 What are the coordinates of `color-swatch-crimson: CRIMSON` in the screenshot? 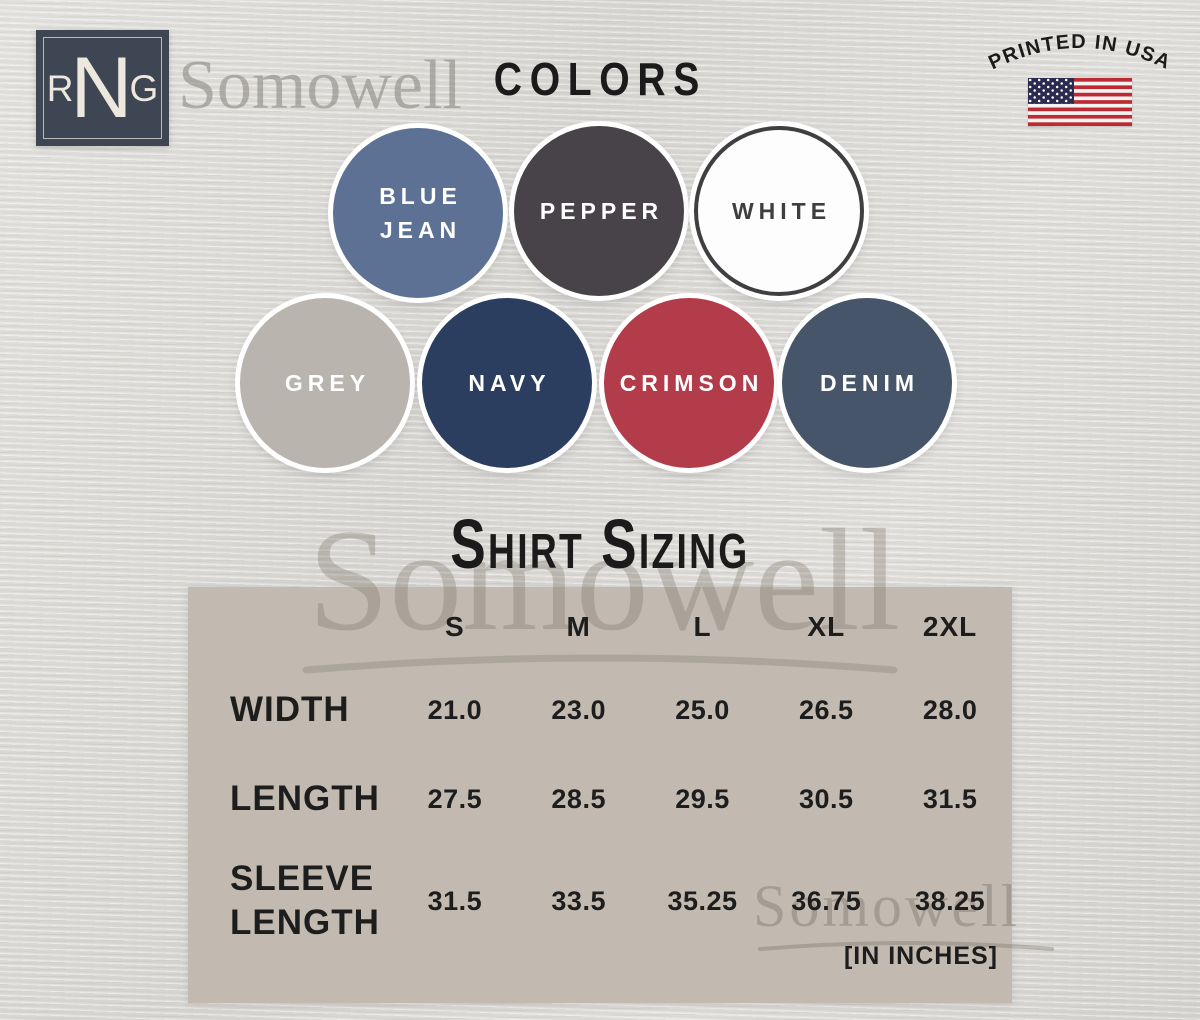 It's located at (689, 383).